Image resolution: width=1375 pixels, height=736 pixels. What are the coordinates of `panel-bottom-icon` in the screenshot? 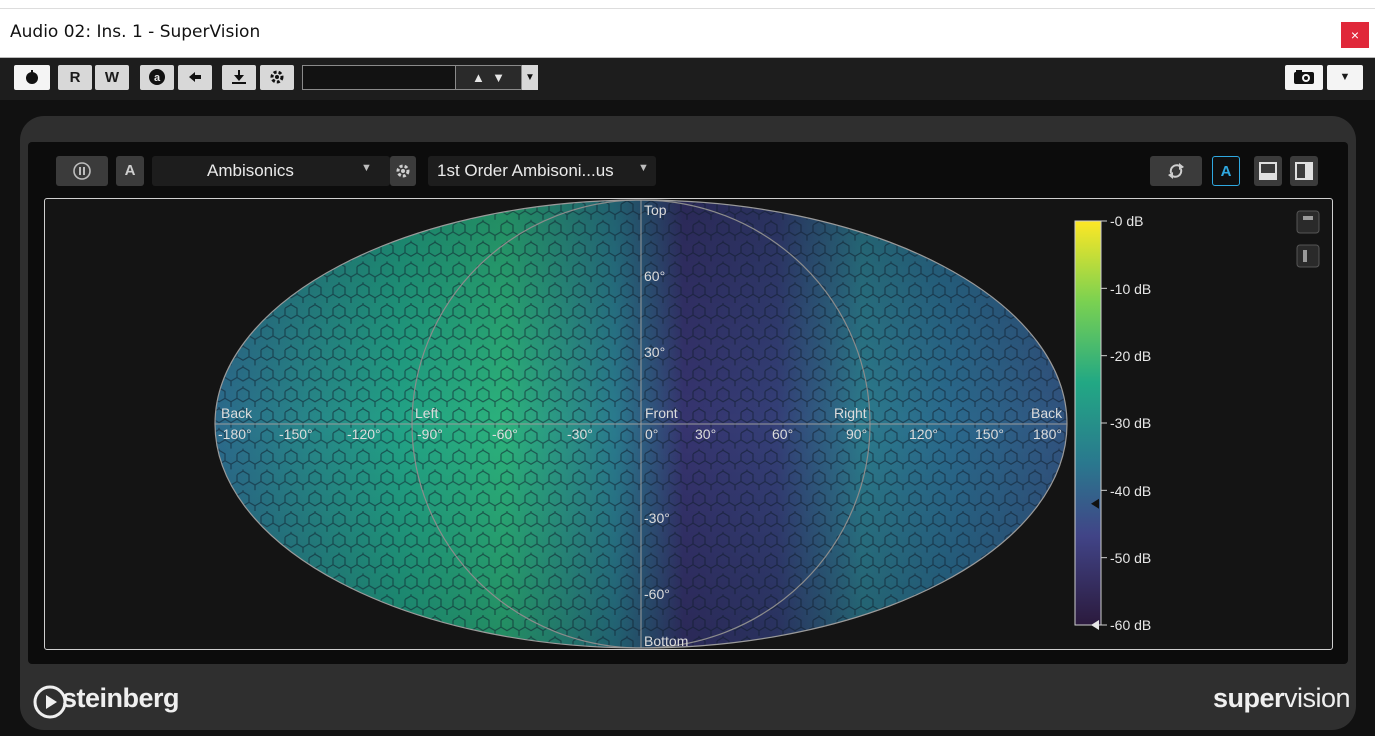 It's located at (1268, 171).